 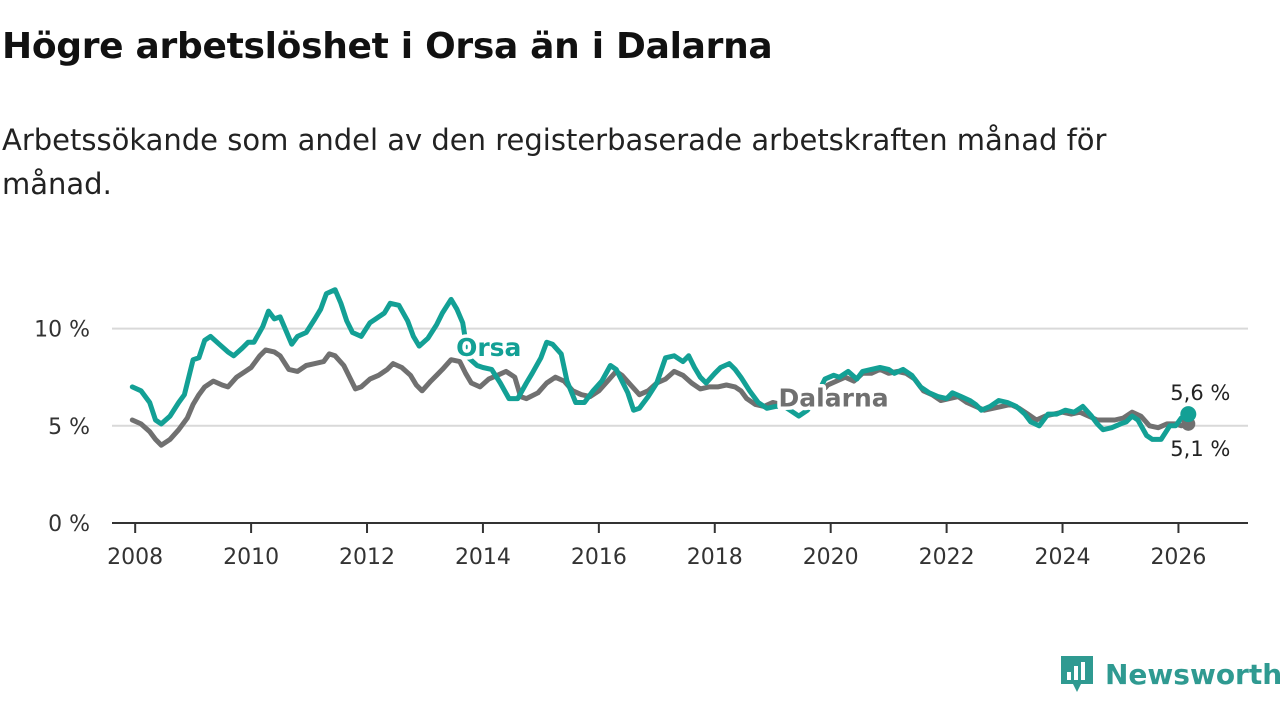 I want to click on x-tick-label: 2026, so click(x=1178, y=557).